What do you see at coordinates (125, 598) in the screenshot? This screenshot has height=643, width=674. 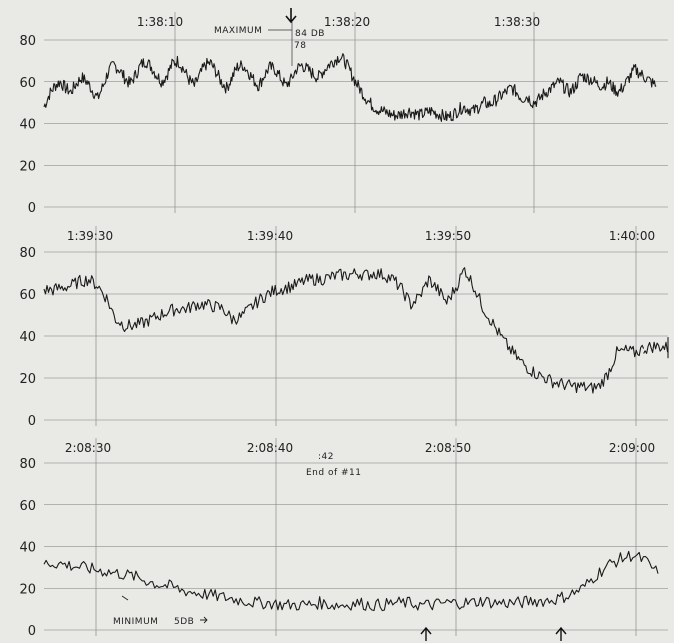 I see `minimum-tick-mark` at bounding box center [125, 598].